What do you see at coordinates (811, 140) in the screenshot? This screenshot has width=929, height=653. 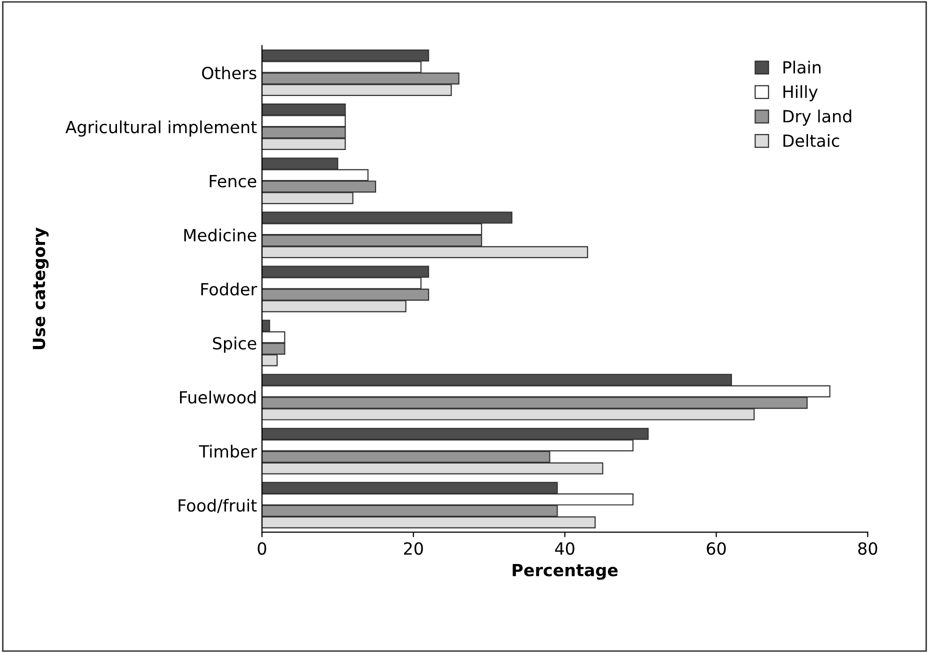 I see `legend-label: Deltaic` at bounding box center [811, 140].